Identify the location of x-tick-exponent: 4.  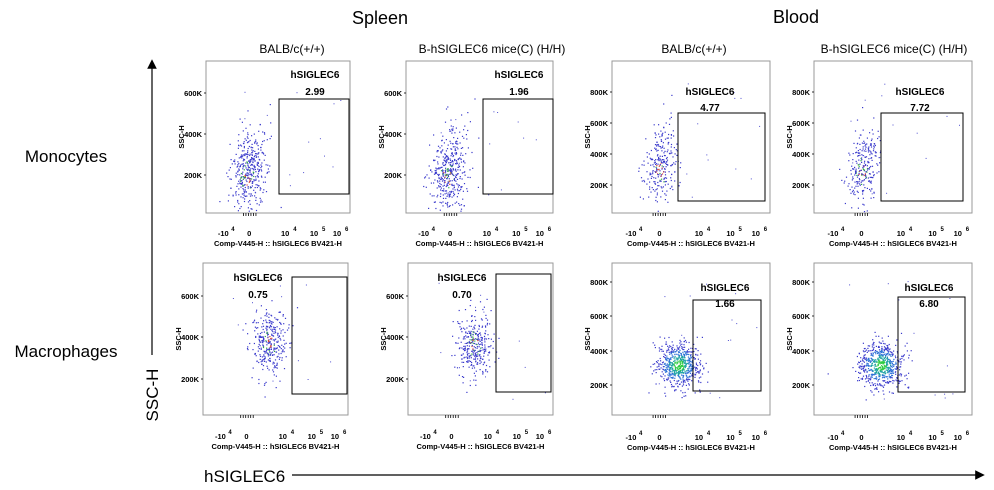
(233, 230).